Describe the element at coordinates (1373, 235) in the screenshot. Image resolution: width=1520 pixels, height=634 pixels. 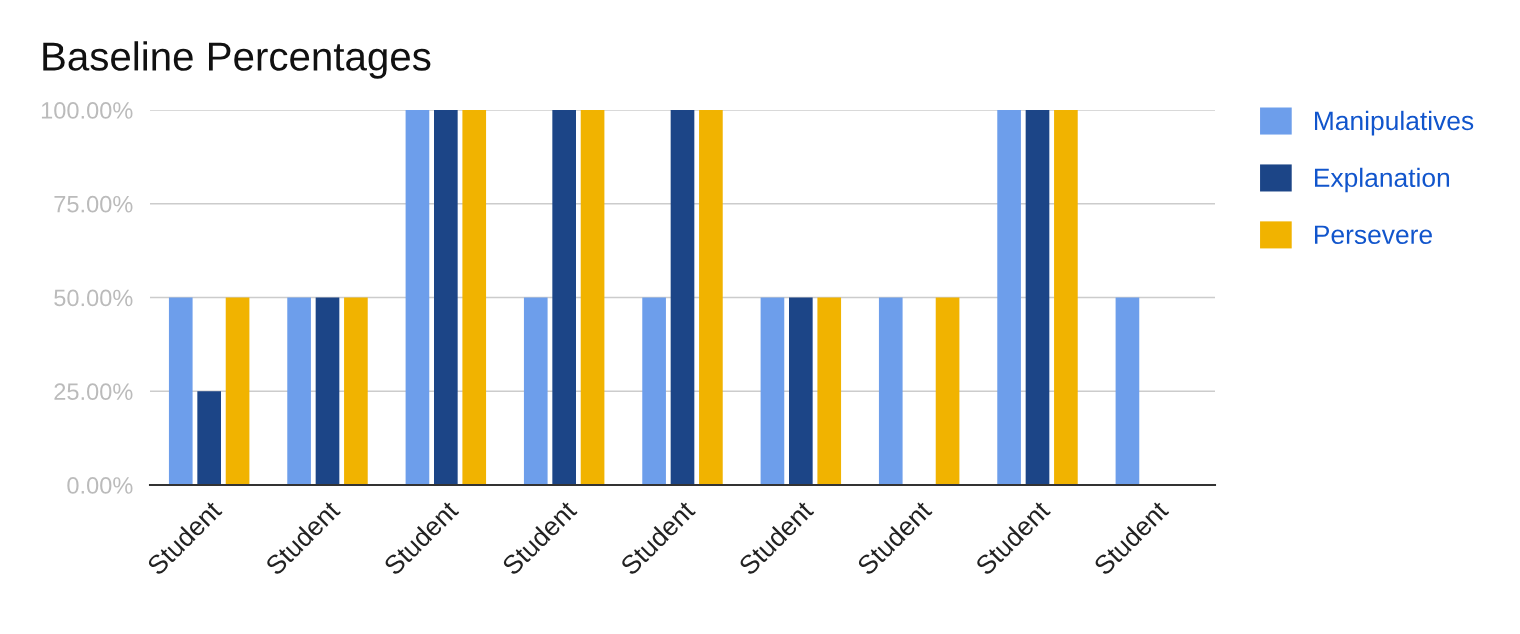
I see `legend-label: Persevere` at that location.